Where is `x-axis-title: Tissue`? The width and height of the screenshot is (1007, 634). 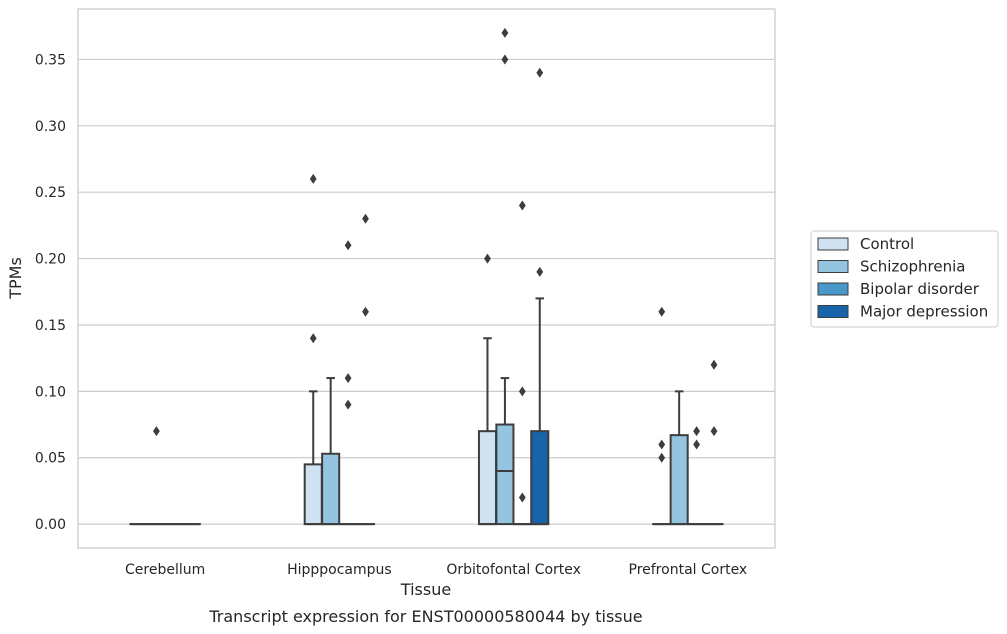 x-axis-title: Tissue is located at coordinates (425, 589).